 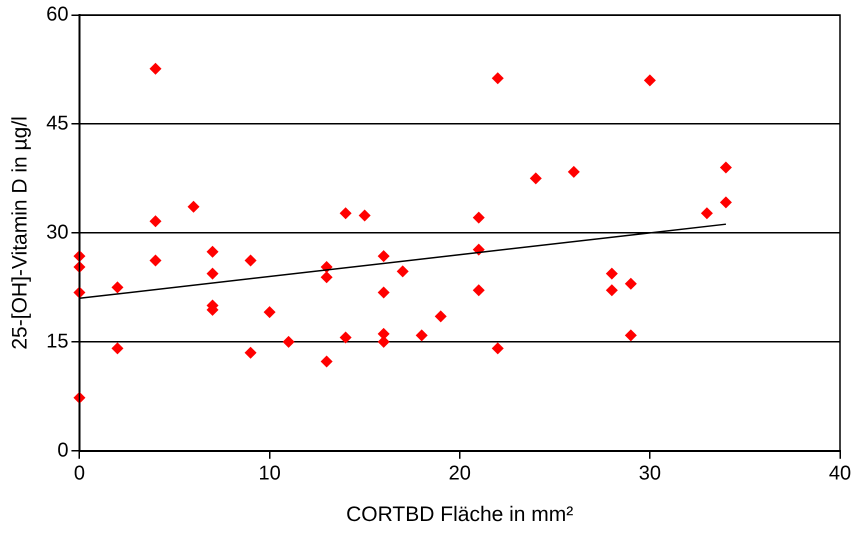 I want to click on x-axis-title: CORTBD Fläche in mm², so click(x=460, y=514).